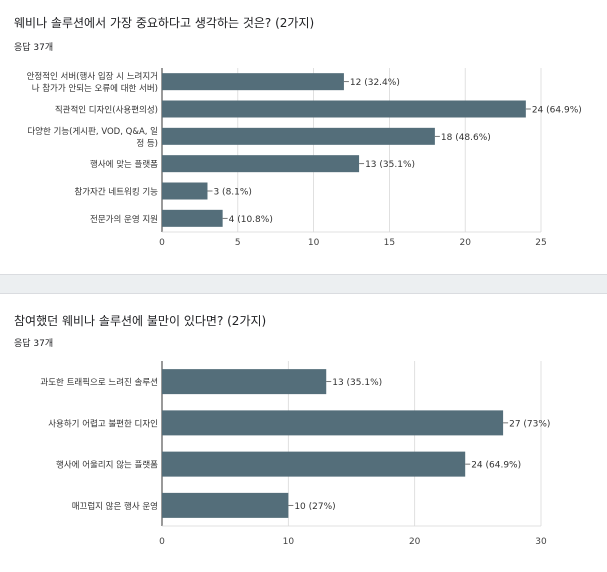  I want to click on data-label: 10 (27%), so click(314, 507).